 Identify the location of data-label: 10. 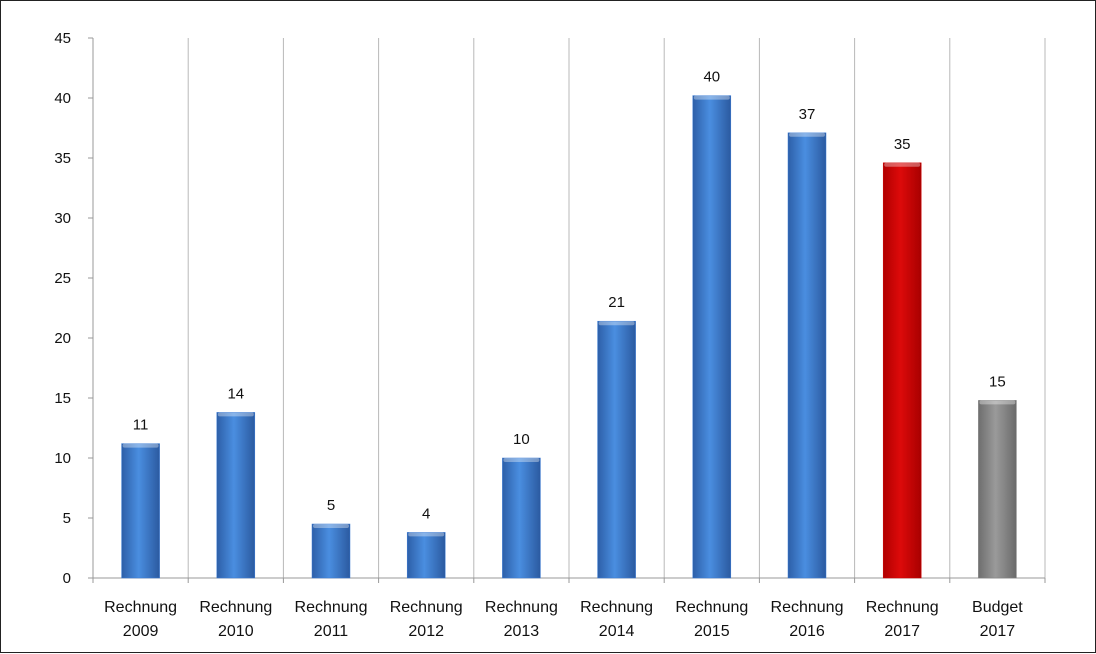
(521, 439).